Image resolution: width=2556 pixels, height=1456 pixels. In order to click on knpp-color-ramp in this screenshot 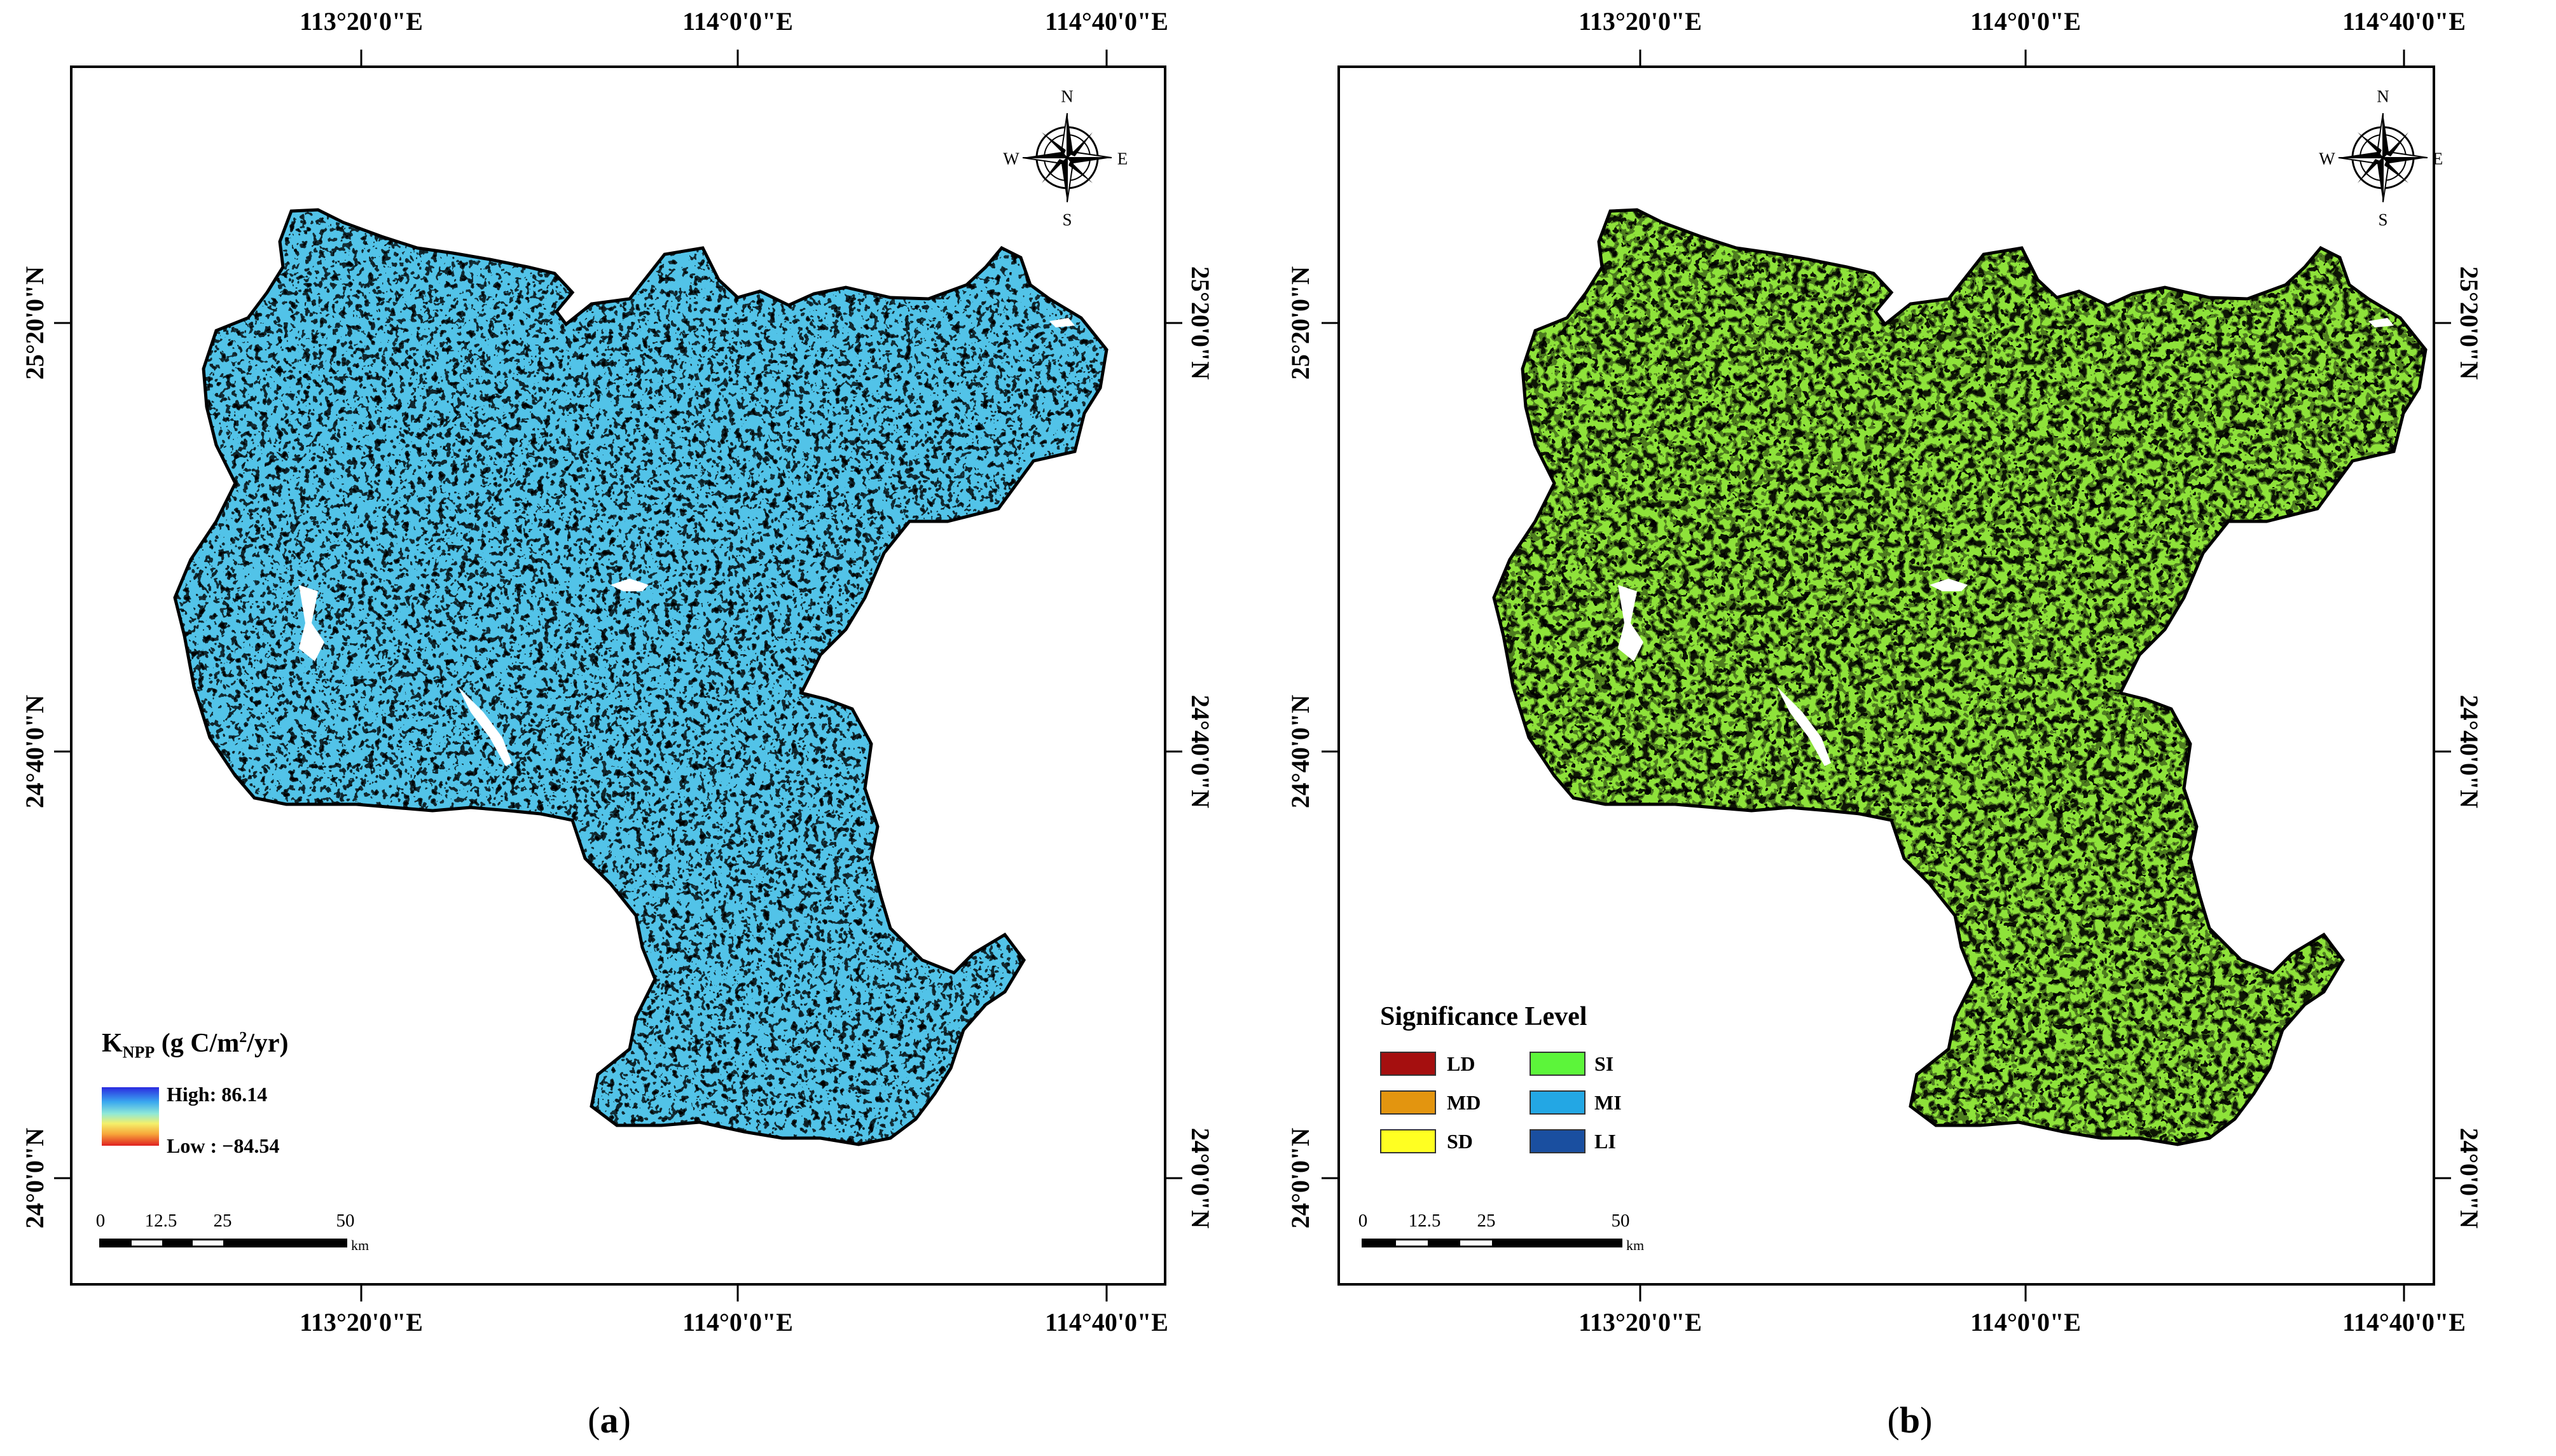, I will do `click(130, 1116)`.